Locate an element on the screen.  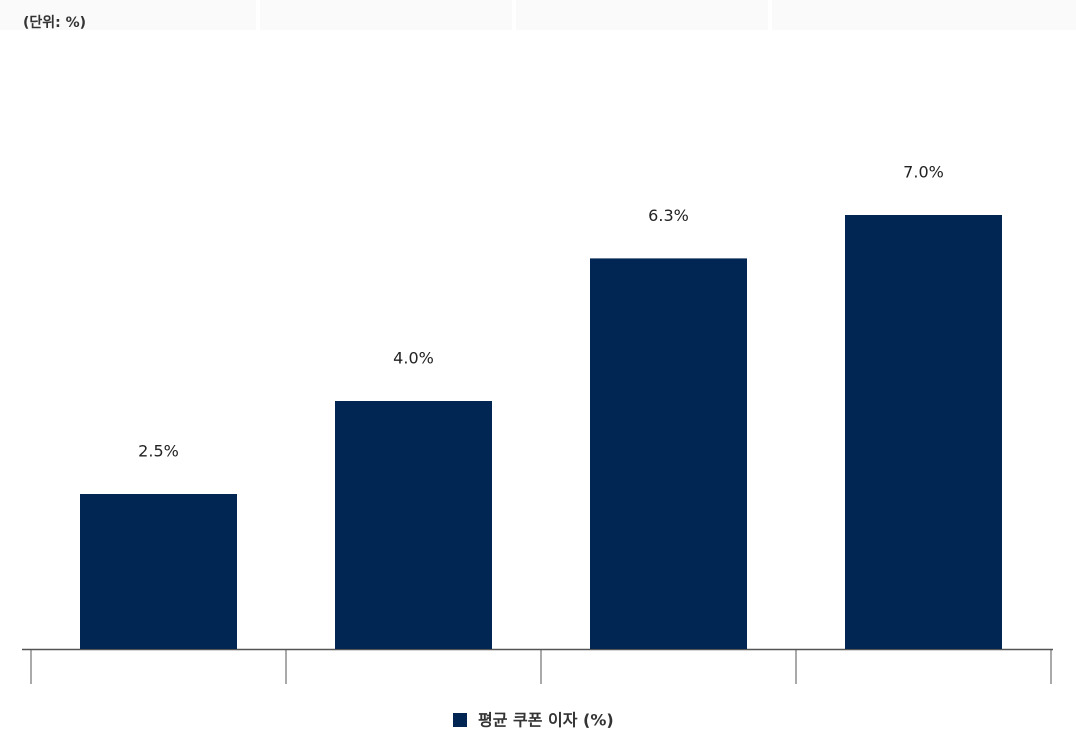
unit-label: (단위: %) is located at coordinates (54, 22).